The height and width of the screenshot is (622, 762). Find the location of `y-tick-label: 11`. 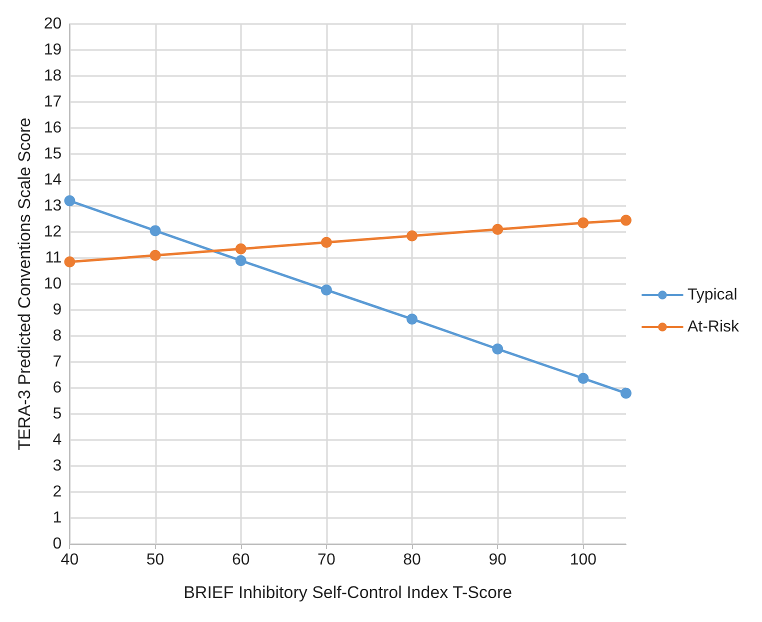

y-tick-label: 11 is located at coordinates (53, 258).